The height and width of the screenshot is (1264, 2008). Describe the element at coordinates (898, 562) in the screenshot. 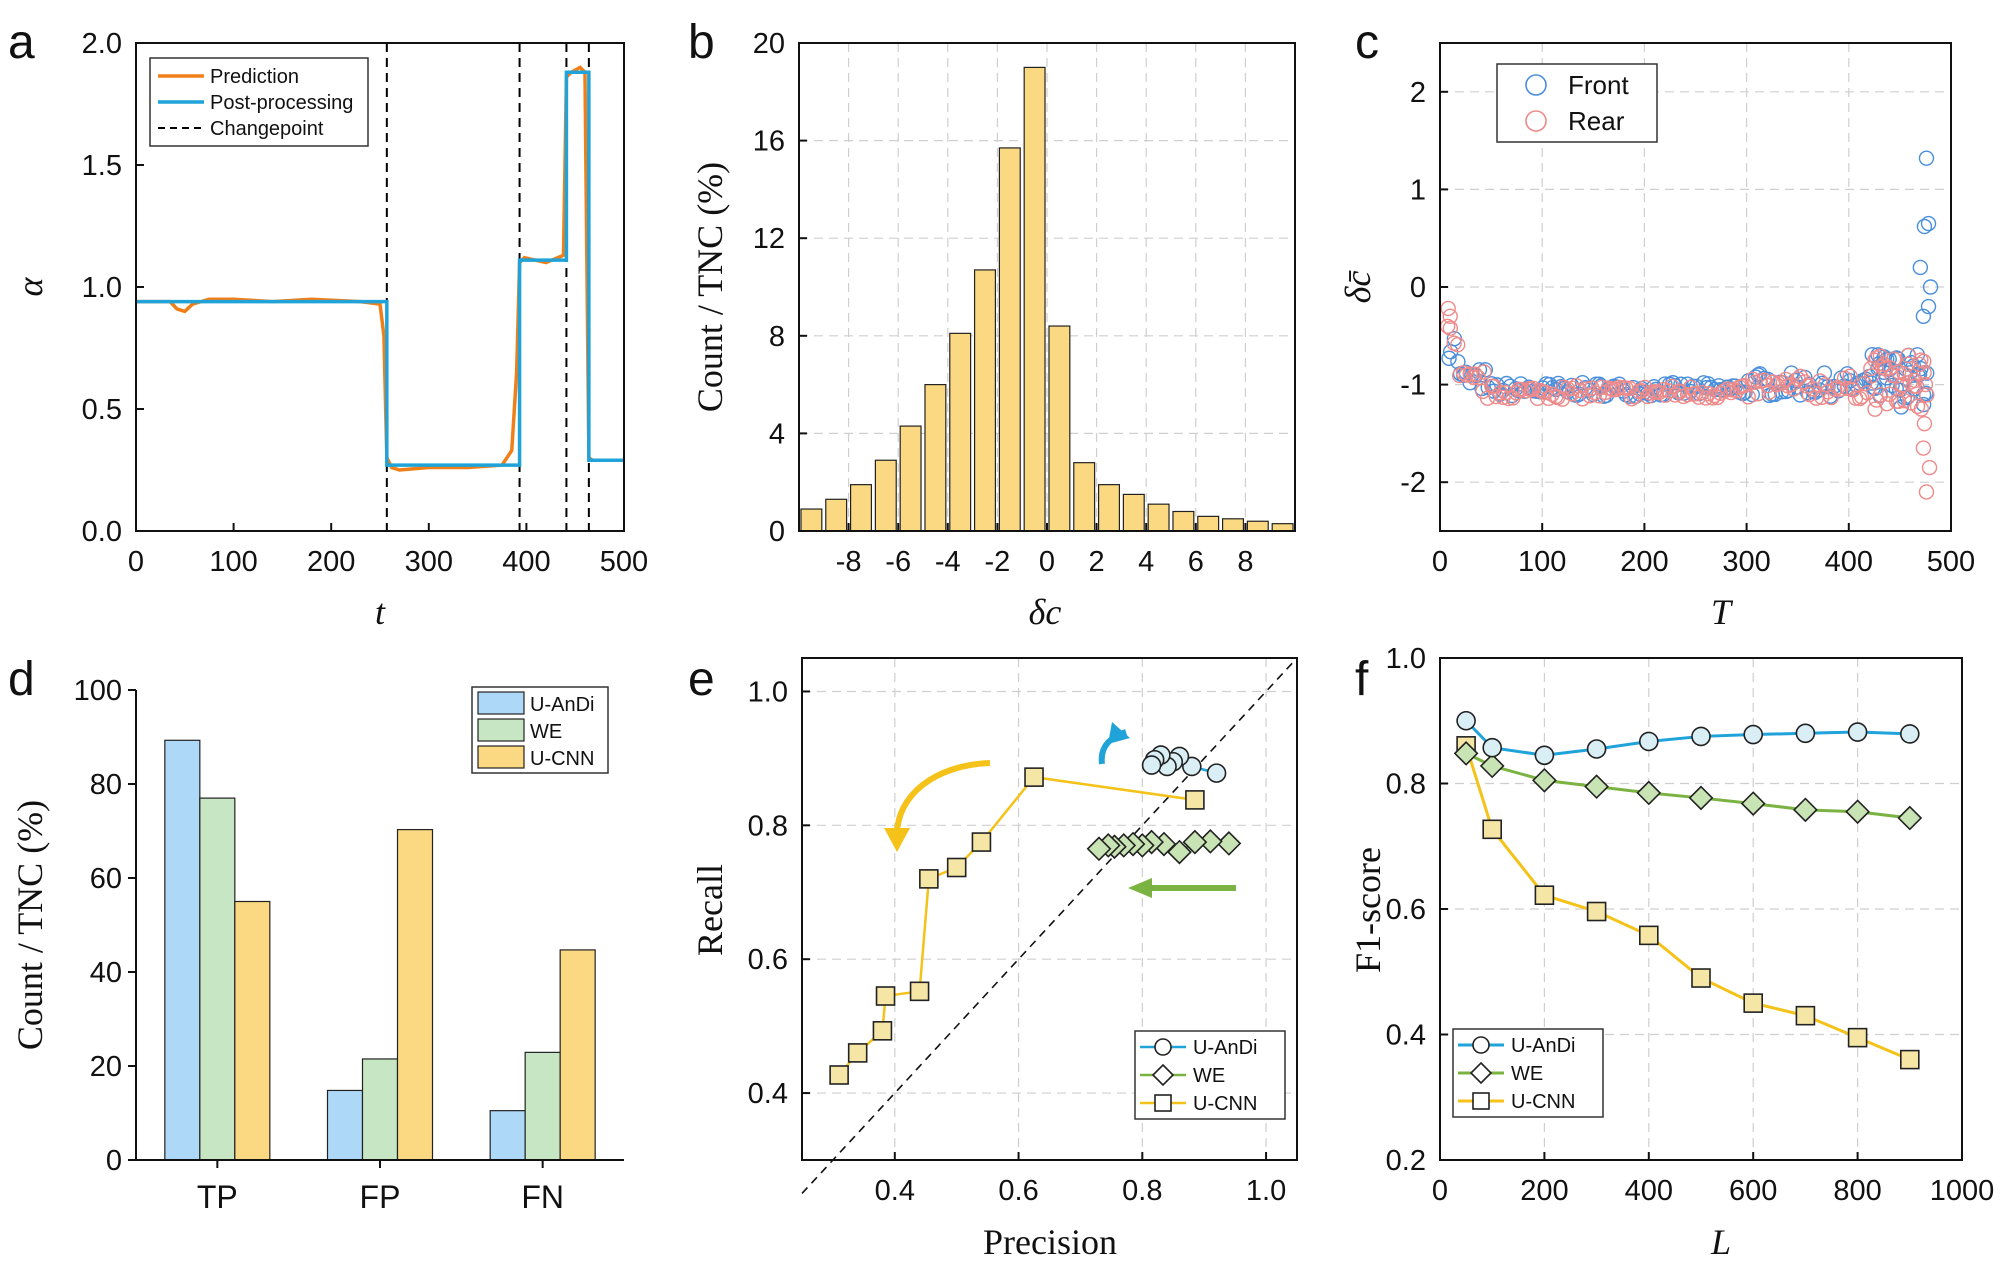

I see `x-tick-label: -6` at that location.